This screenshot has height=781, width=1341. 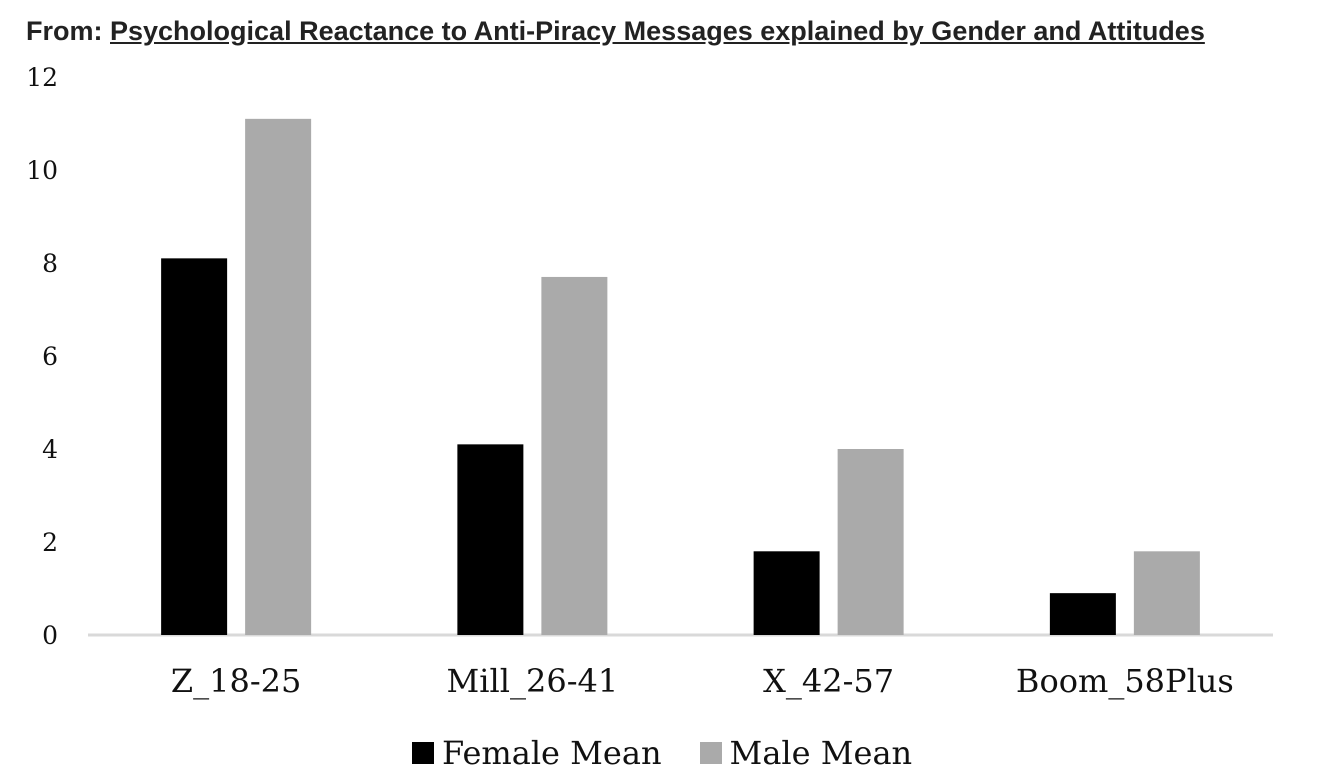 I want to click on y-tick-label: 4, so click(x=50, y=449).